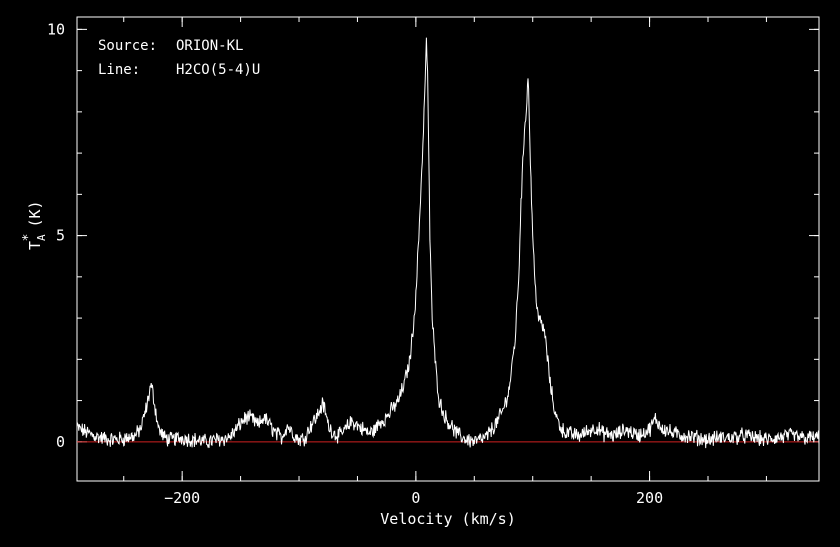 This screenshot has width=840, height=547. I want to click on x-tick-label: −200, so click(182, 498).